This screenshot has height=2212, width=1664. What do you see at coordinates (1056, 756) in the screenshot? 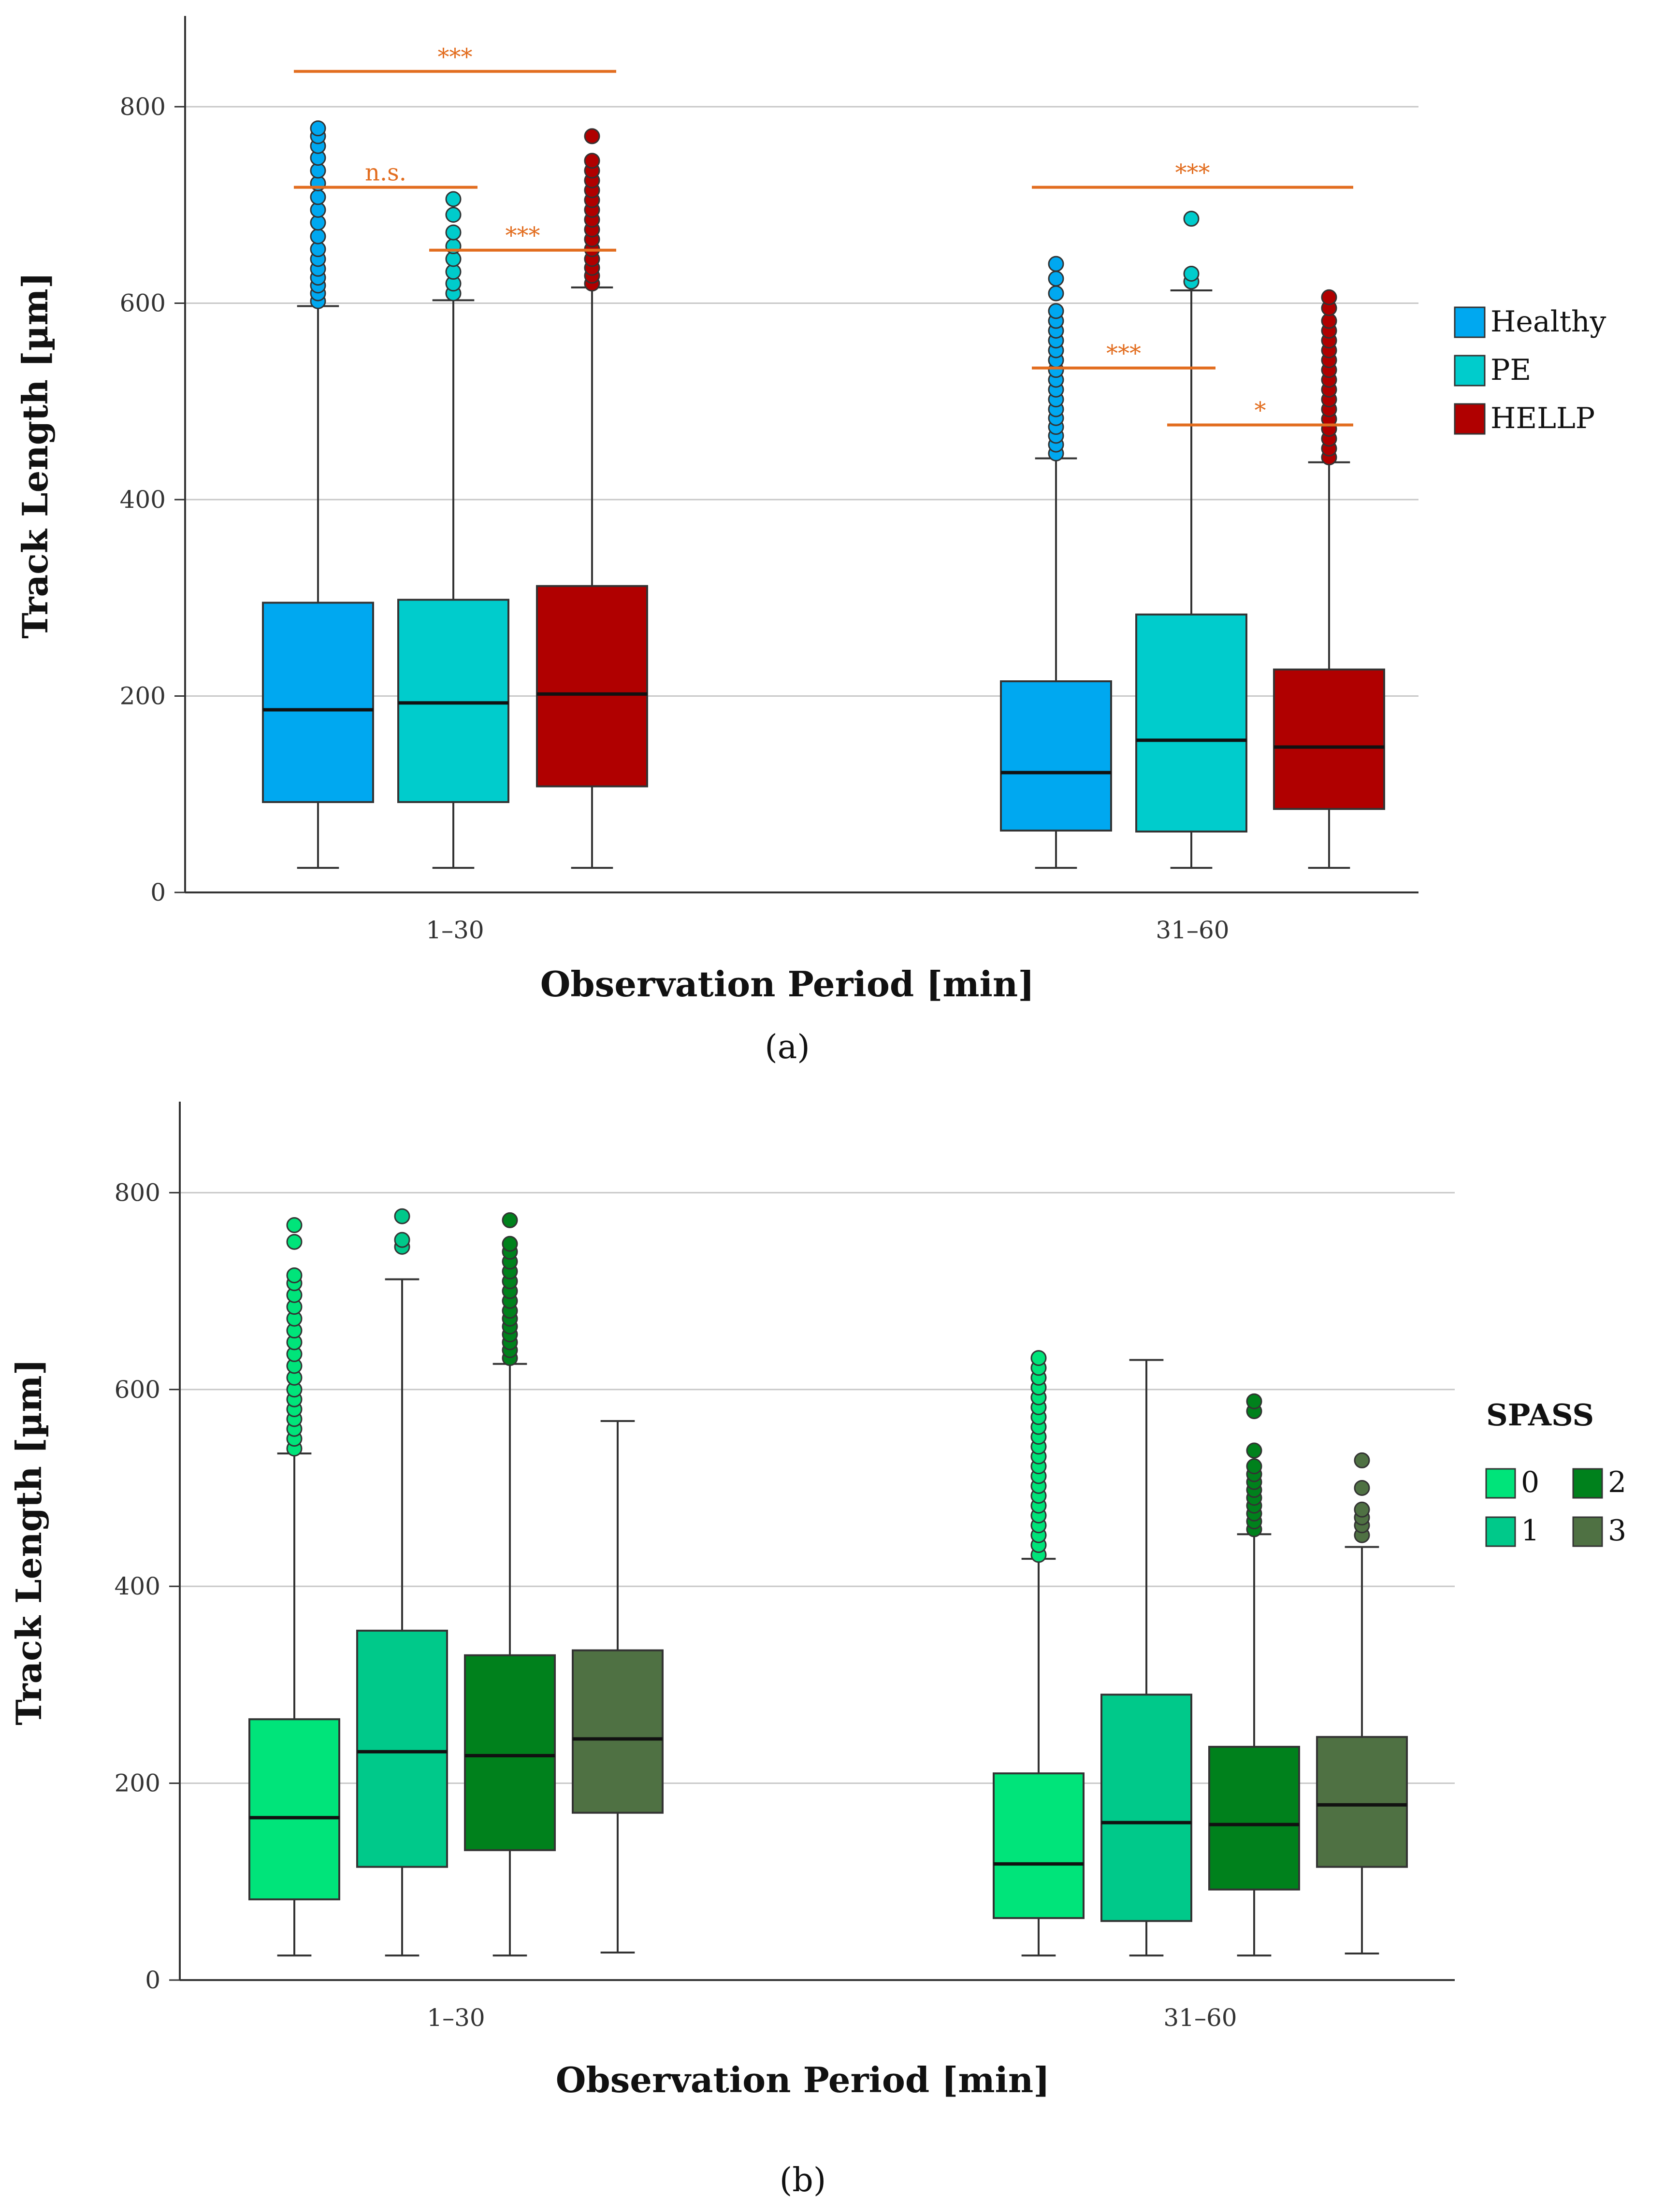
I see `box-Healthy-31–60` at bounding box center [1056, 756].